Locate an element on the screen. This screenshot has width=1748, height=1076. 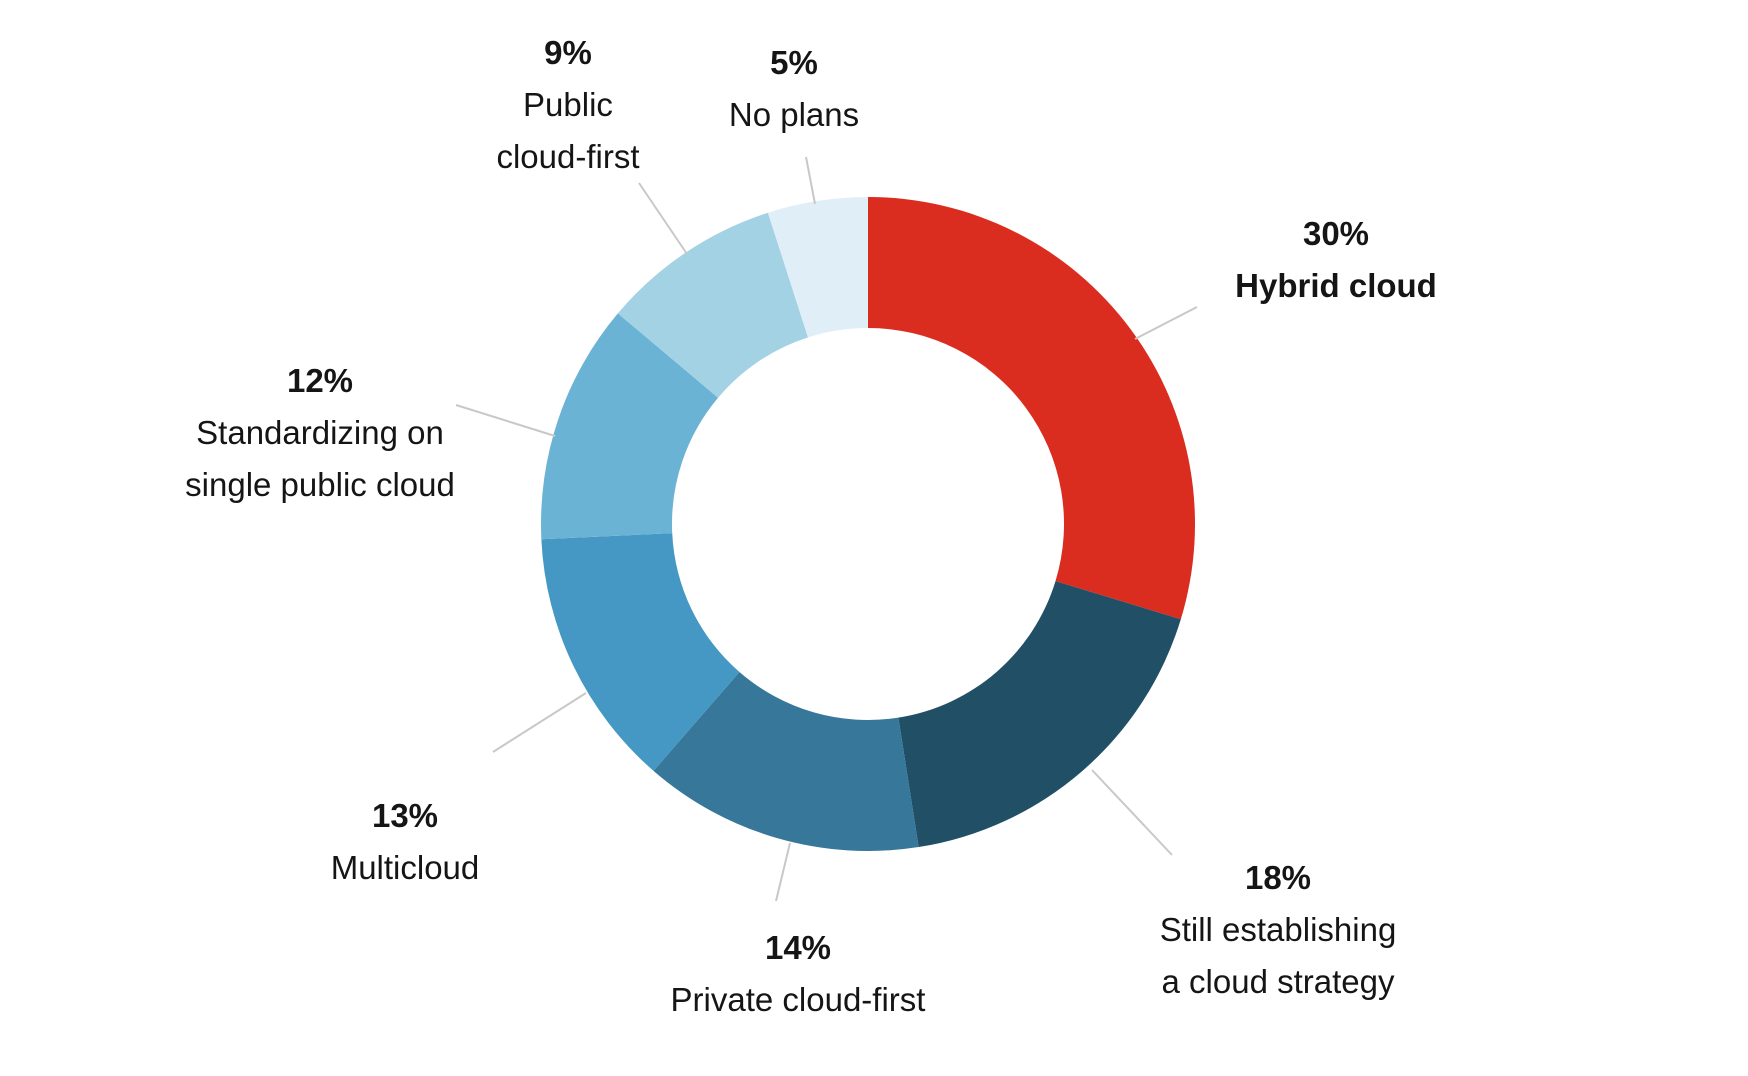
slice-standardizing-on-single-public-cloud is located at coordinates (630, 426).